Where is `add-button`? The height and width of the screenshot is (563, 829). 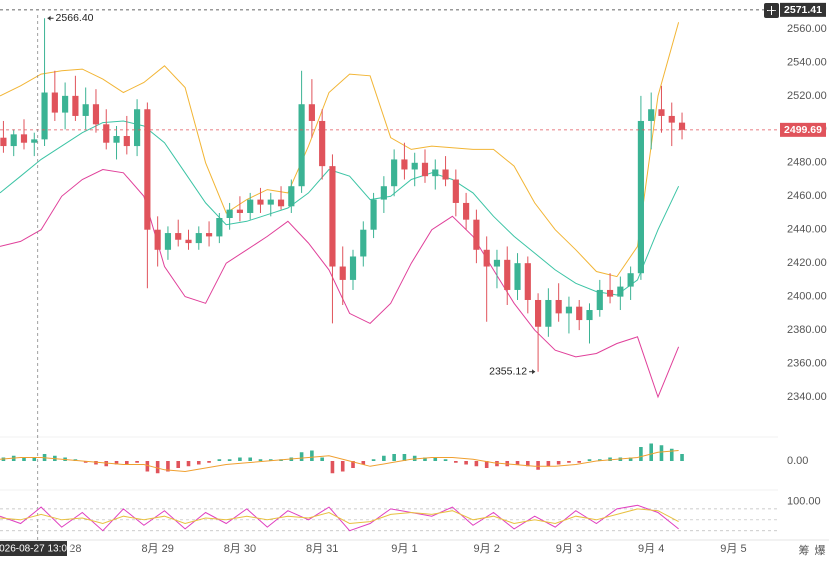 add-button is located at coordinates (771, 10).